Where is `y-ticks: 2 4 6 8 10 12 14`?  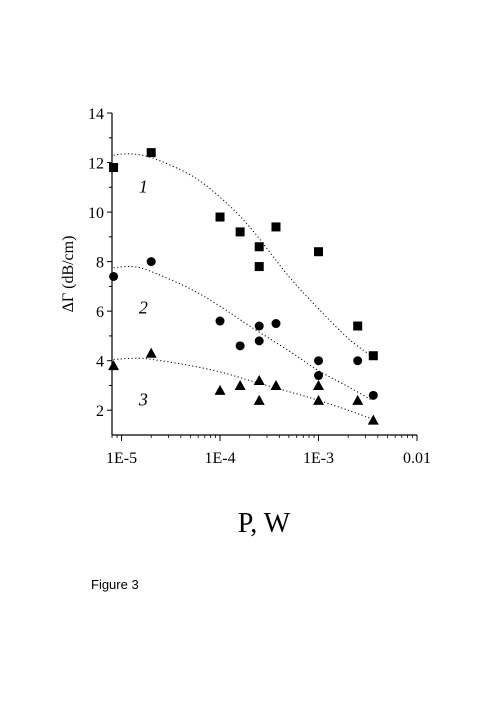
y-ticks: 2 4 6 8 10 12 14 is located at coordinates (100, 263).